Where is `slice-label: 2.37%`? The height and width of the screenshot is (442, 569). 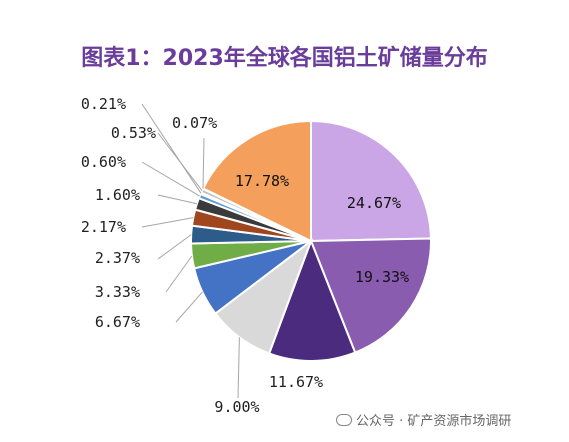
slice-label: 2.37% is located at coordinates (117, 258).